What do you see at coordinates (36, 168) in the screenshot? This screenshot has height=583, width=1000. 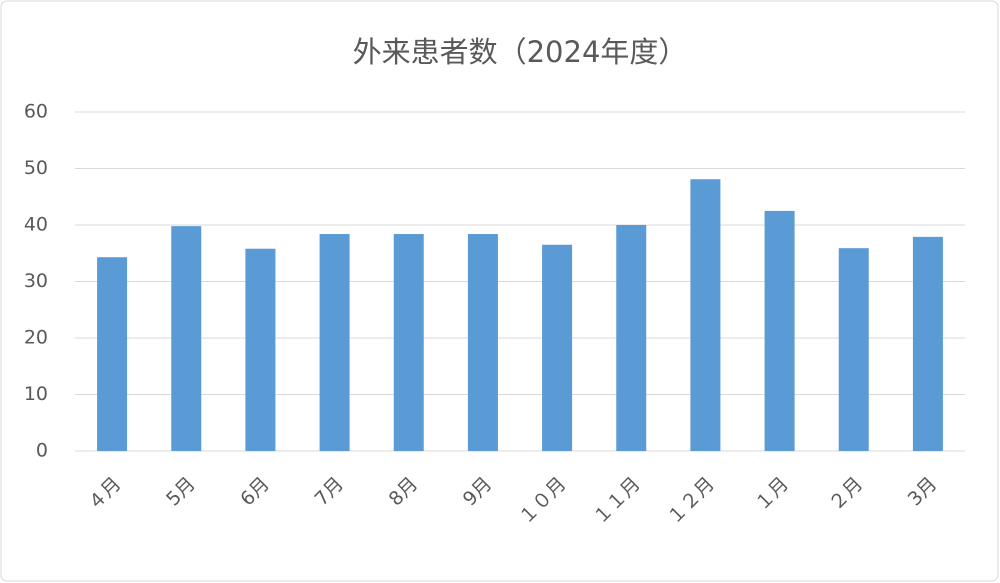 I see `y-tick-label: 50` at bounding box center [36, 168].